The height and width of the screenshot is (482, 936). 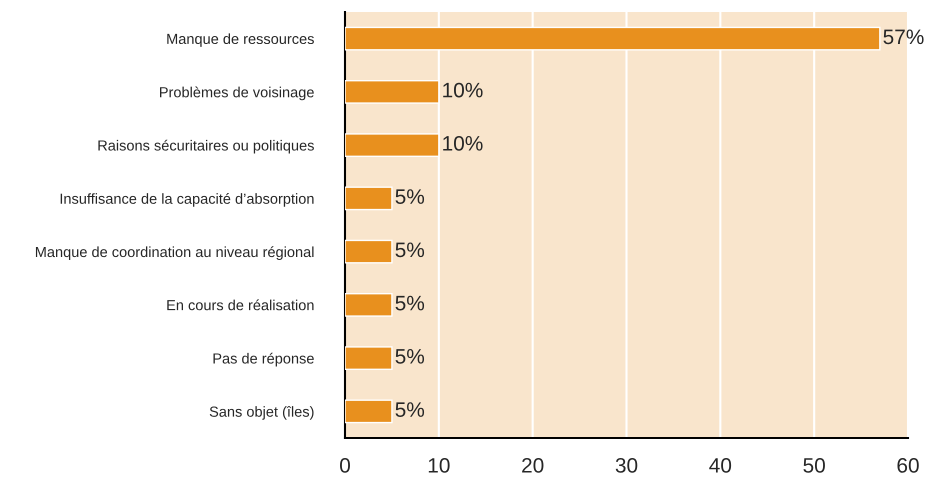 I want to click on x-tick-label: 40, so click(x=720, y=465).